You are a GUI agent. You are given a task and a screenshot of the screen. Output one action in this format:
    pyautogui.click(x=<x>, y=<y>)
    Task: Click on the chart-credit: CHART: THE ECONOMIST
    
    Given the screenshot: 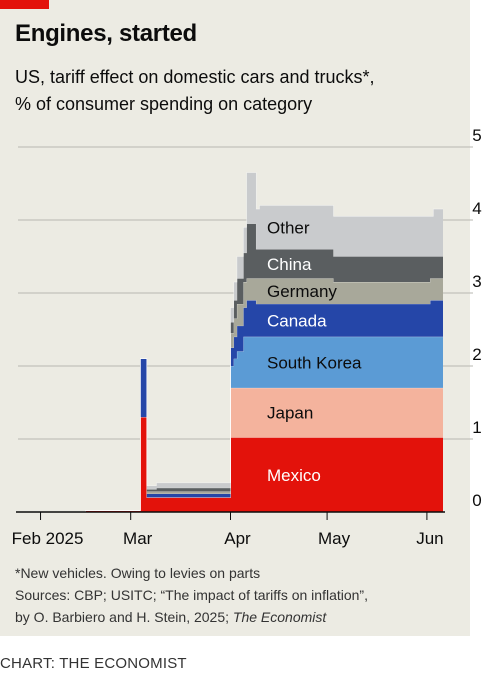 What is the action you would take?
    pyautogui.click(x=93, y=663)
    